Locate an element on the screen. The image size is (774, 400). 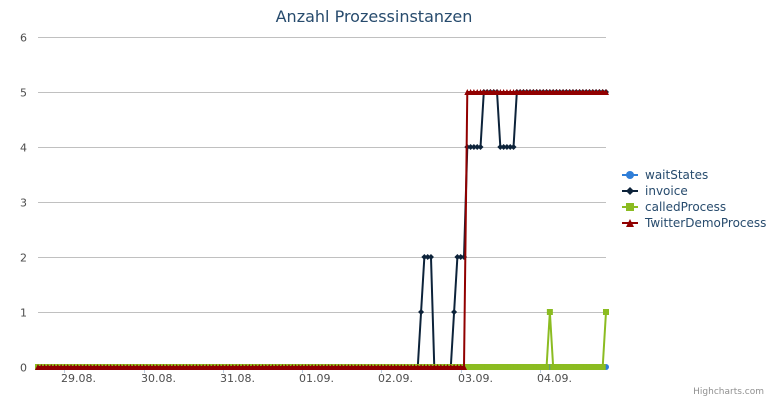
series-calledProcess is located at coordinates (322, 339).